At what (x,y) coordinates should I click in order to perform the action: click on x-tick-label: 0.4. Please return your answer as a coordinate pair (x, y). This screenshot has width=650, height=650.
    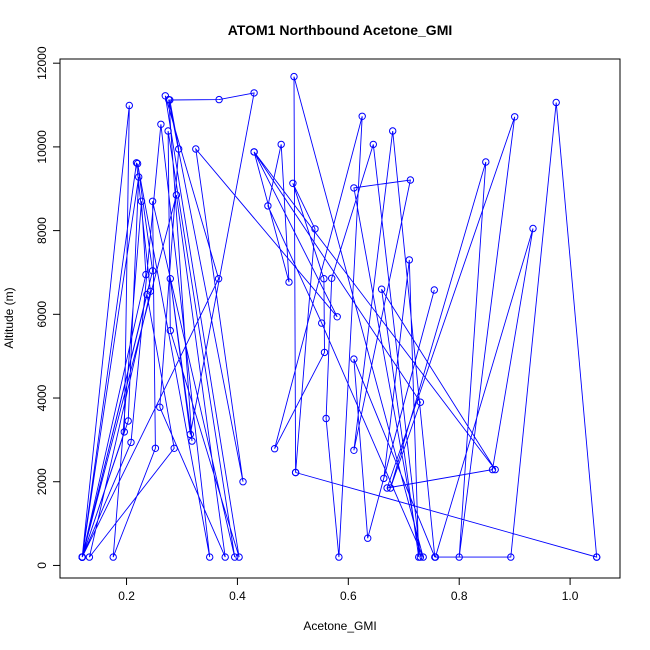
    Looking at the image, I should click on (237, 596).